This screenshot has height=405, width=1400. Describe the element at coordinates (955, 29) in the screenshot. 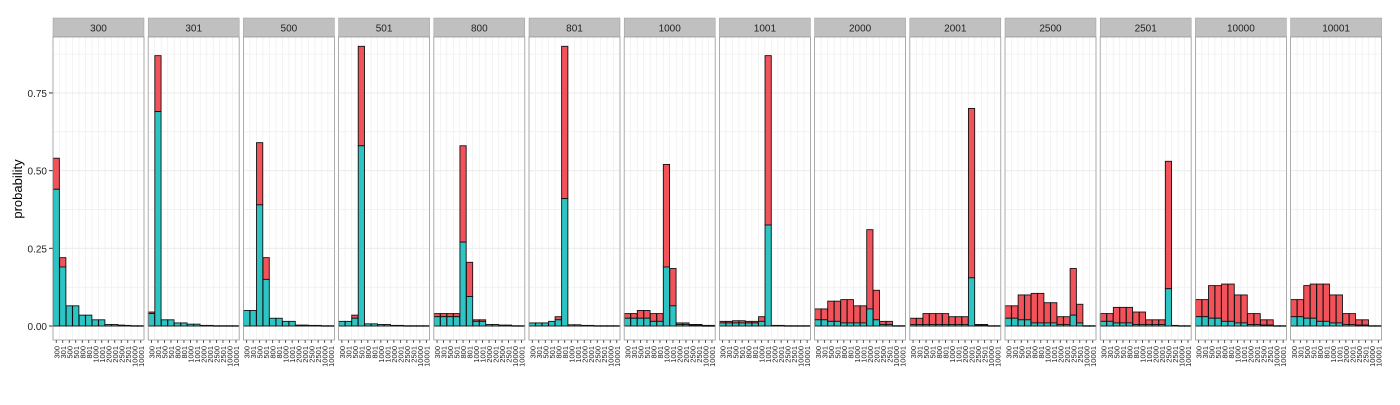

I see `facet-strip-label: 2001` at that location.